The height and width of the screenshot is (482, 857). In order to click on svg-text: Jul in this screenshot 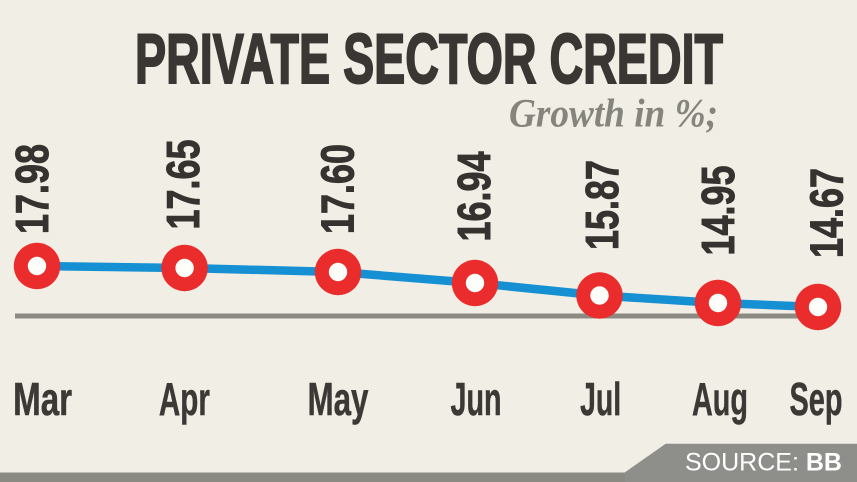, I will do `click(600, 399)`.